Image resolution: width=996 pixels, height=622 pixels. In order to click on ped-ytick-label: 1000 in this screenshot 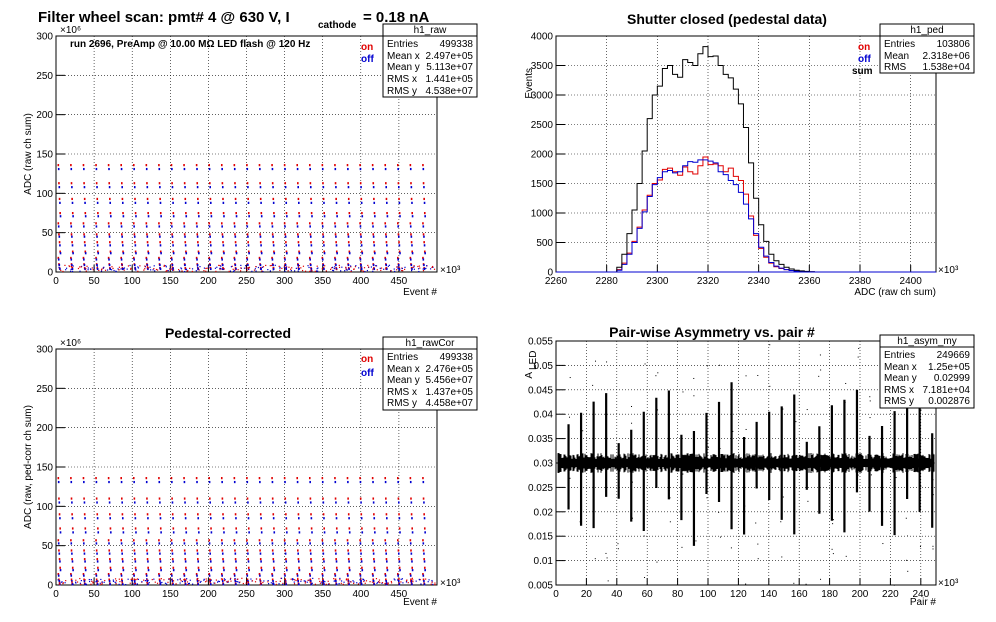, I will do `click(542, 214)`.